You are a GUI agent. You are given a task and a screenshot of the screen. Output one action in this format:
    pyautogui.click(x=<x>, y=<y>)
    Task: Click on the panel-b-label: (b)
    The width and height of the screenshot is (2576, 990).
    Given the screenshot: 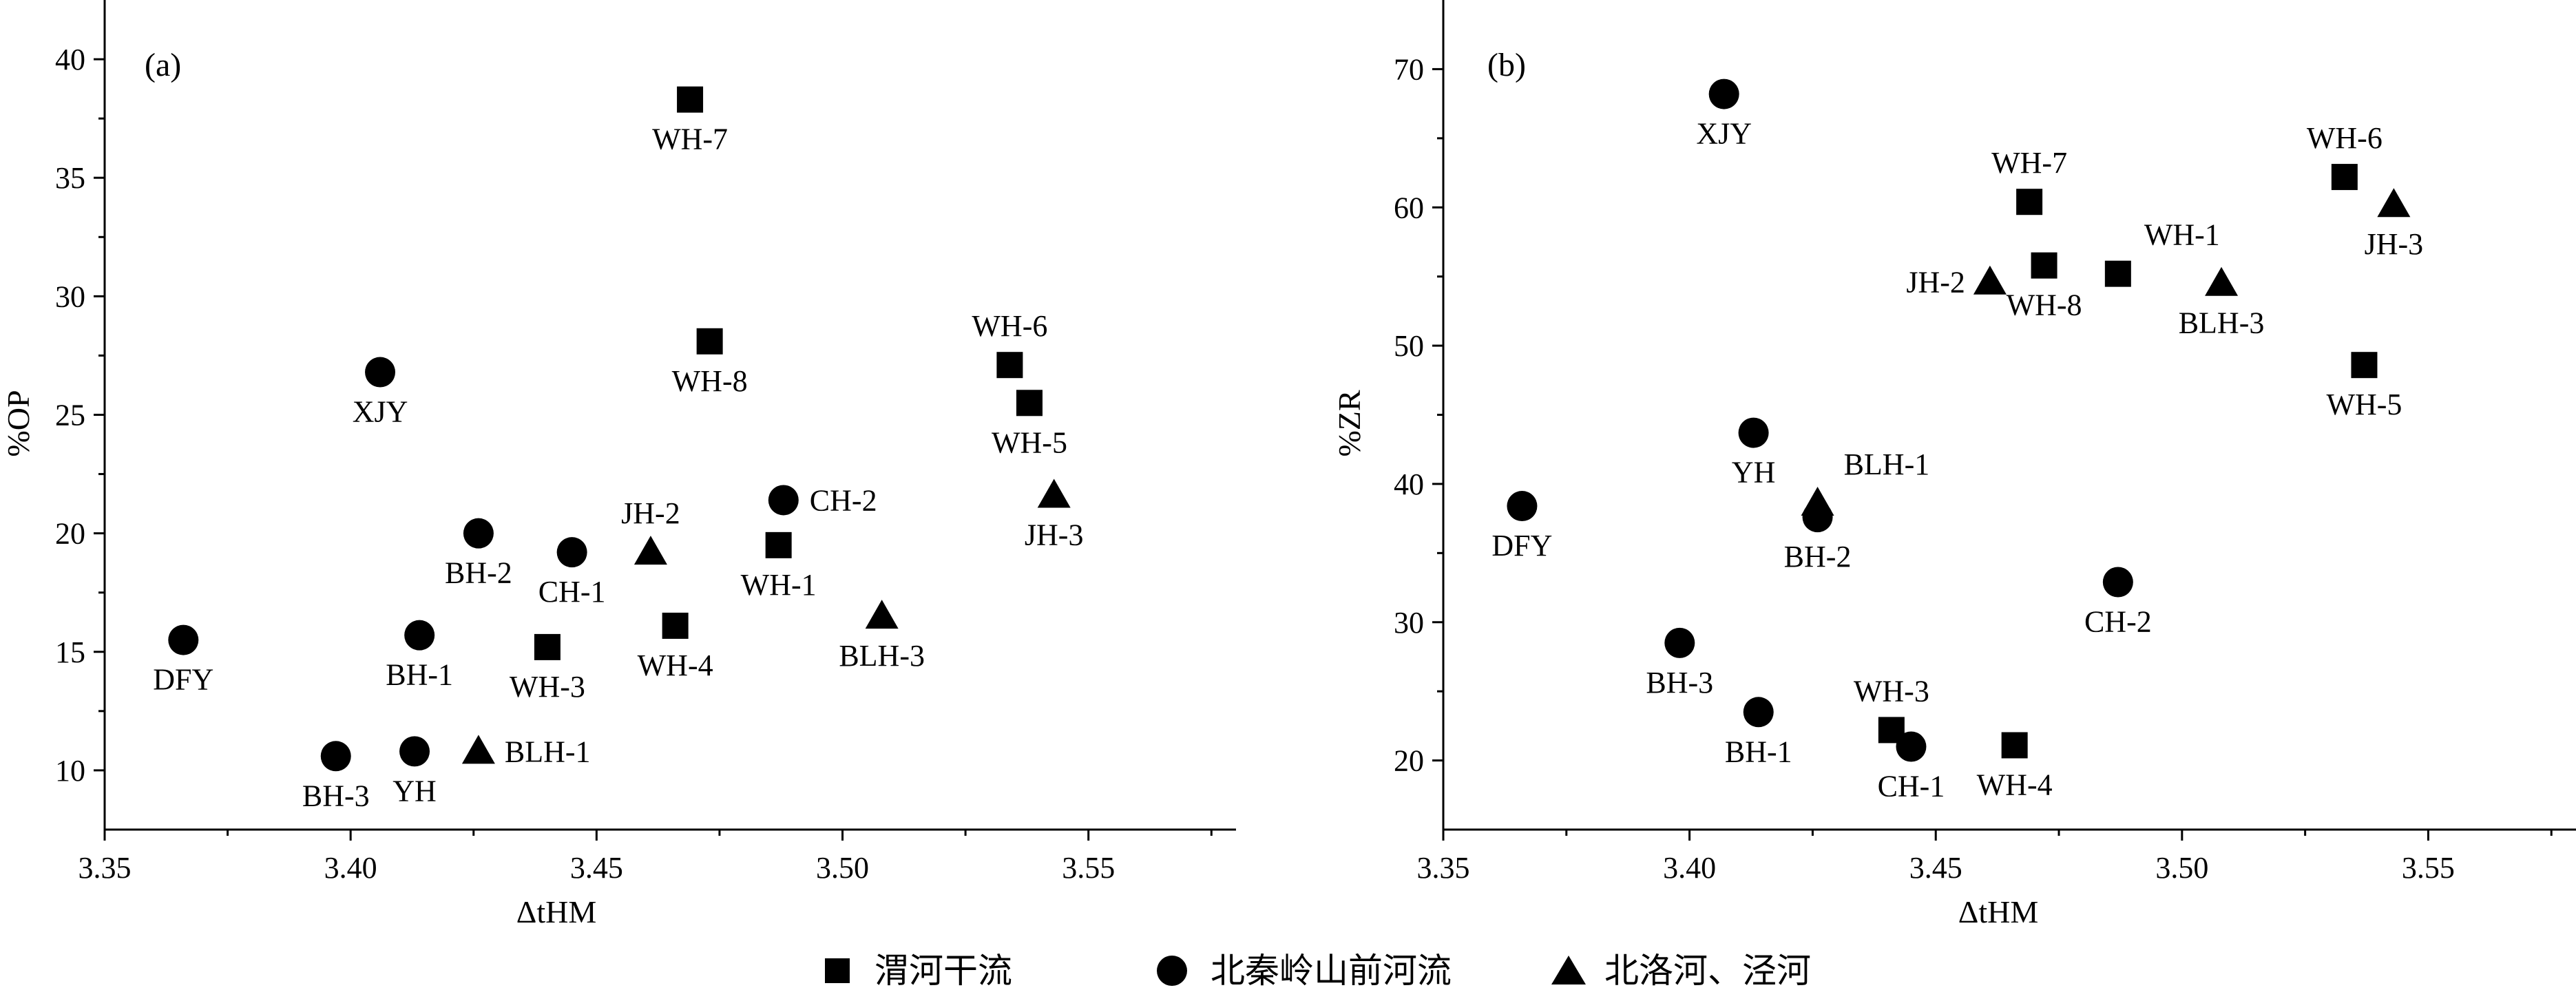 What is the action you would take?
    pyautogui.click(x=1506, y=65)
    